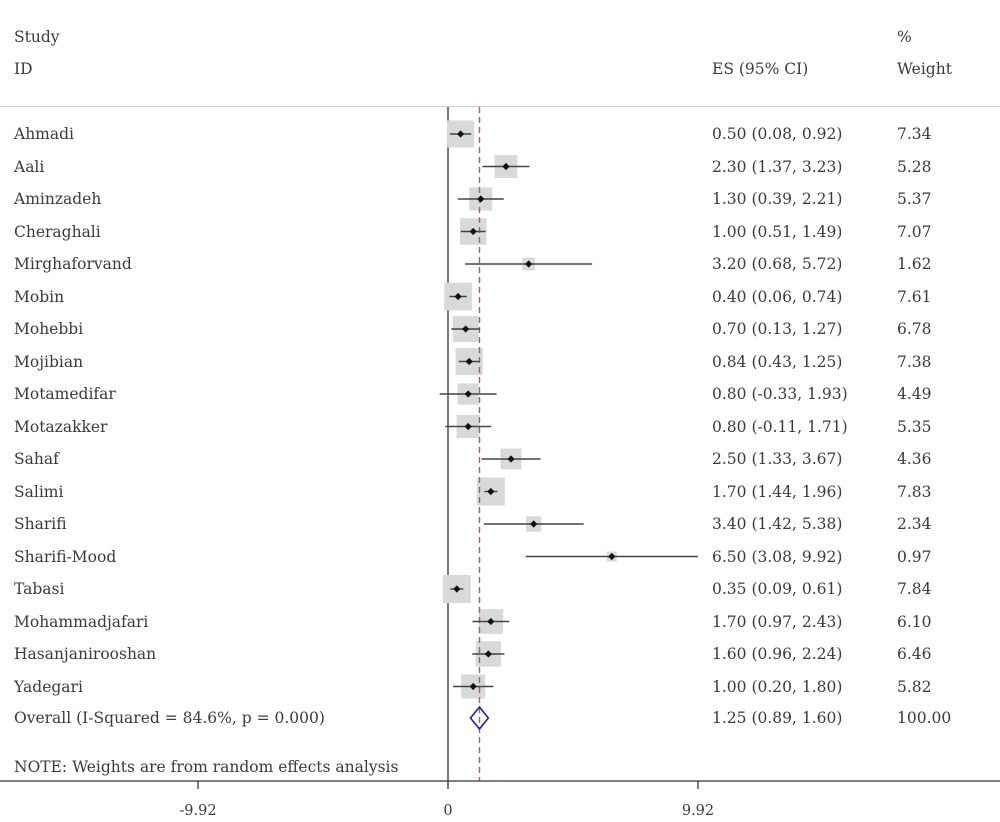 This screenshot has width=1000, height=822. Describe the element at coordinates (777, 166) in the screenshot. I see `study-ci: 2.30 (1.37, 3.23)` at that location.